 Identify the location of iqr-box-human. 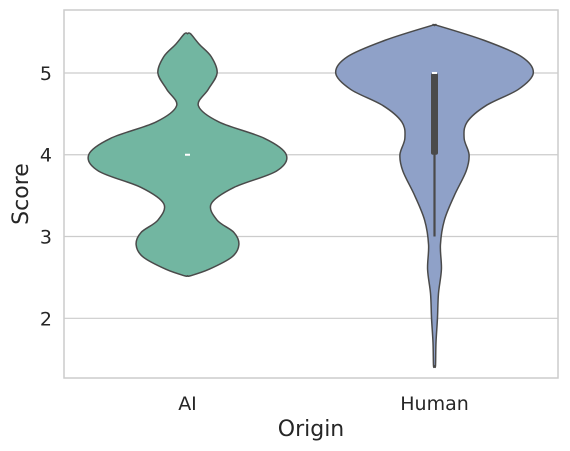
(434, 113).